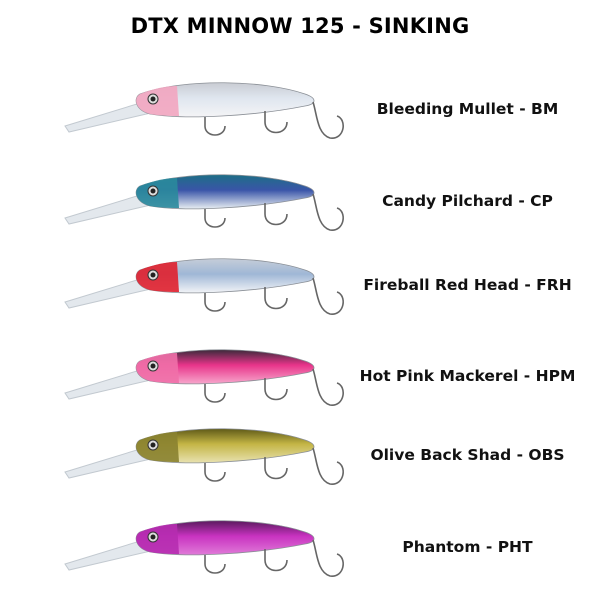 This screenshot has height=600, width=600. I want to click on lure-label: Hot Pink Mackerel - HPM, so click(467, 376).